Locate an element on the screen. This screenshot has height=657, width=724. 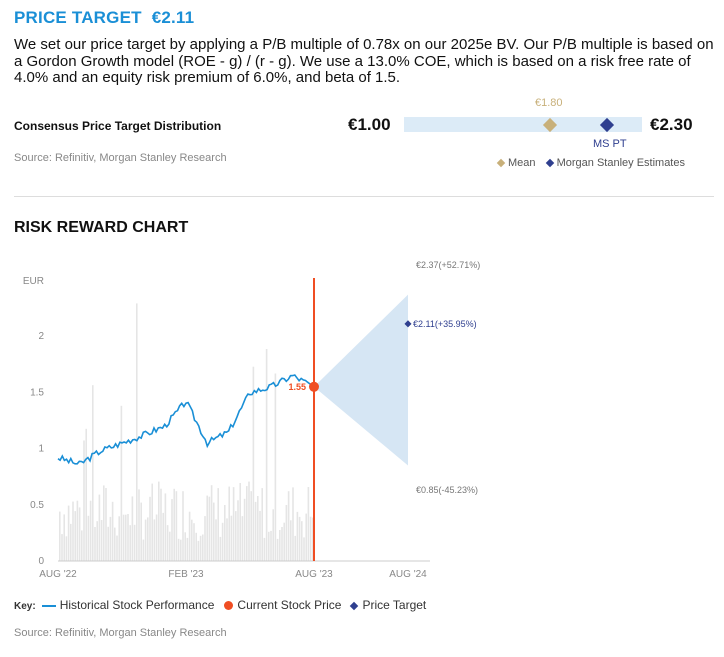
consensus-mean-label: €1.80 is located at coordinates (549, 103).